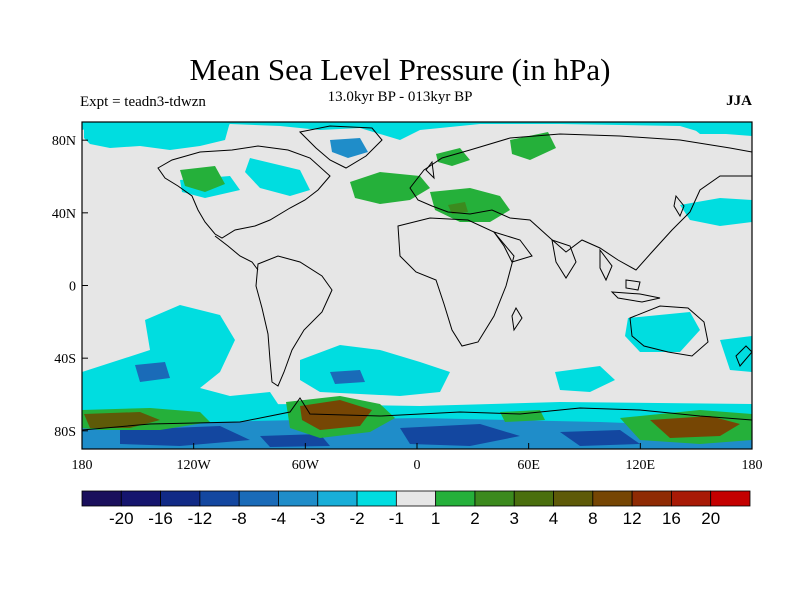 This screenshot has width=800, height=600. What do you see at coordinates (416, 509) in the screenshot?
I see `colorbar: -20 -16 -12 -8 -4 -3 -2 -1 1 2 3 4 8 12 16 20` at bounding box center [416, 509].